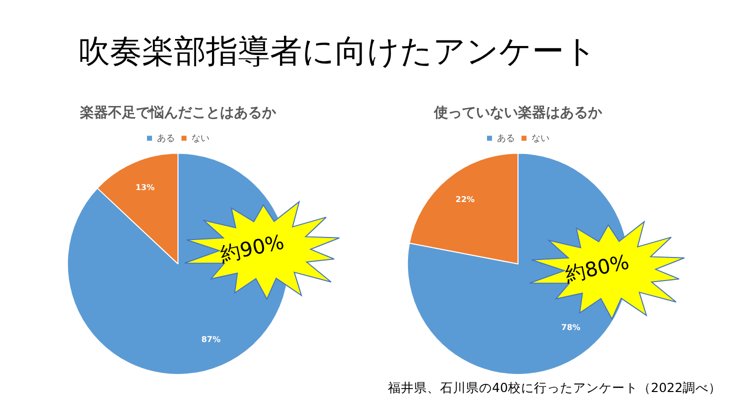  I want to click on text: 約90%, so click(252, 248).